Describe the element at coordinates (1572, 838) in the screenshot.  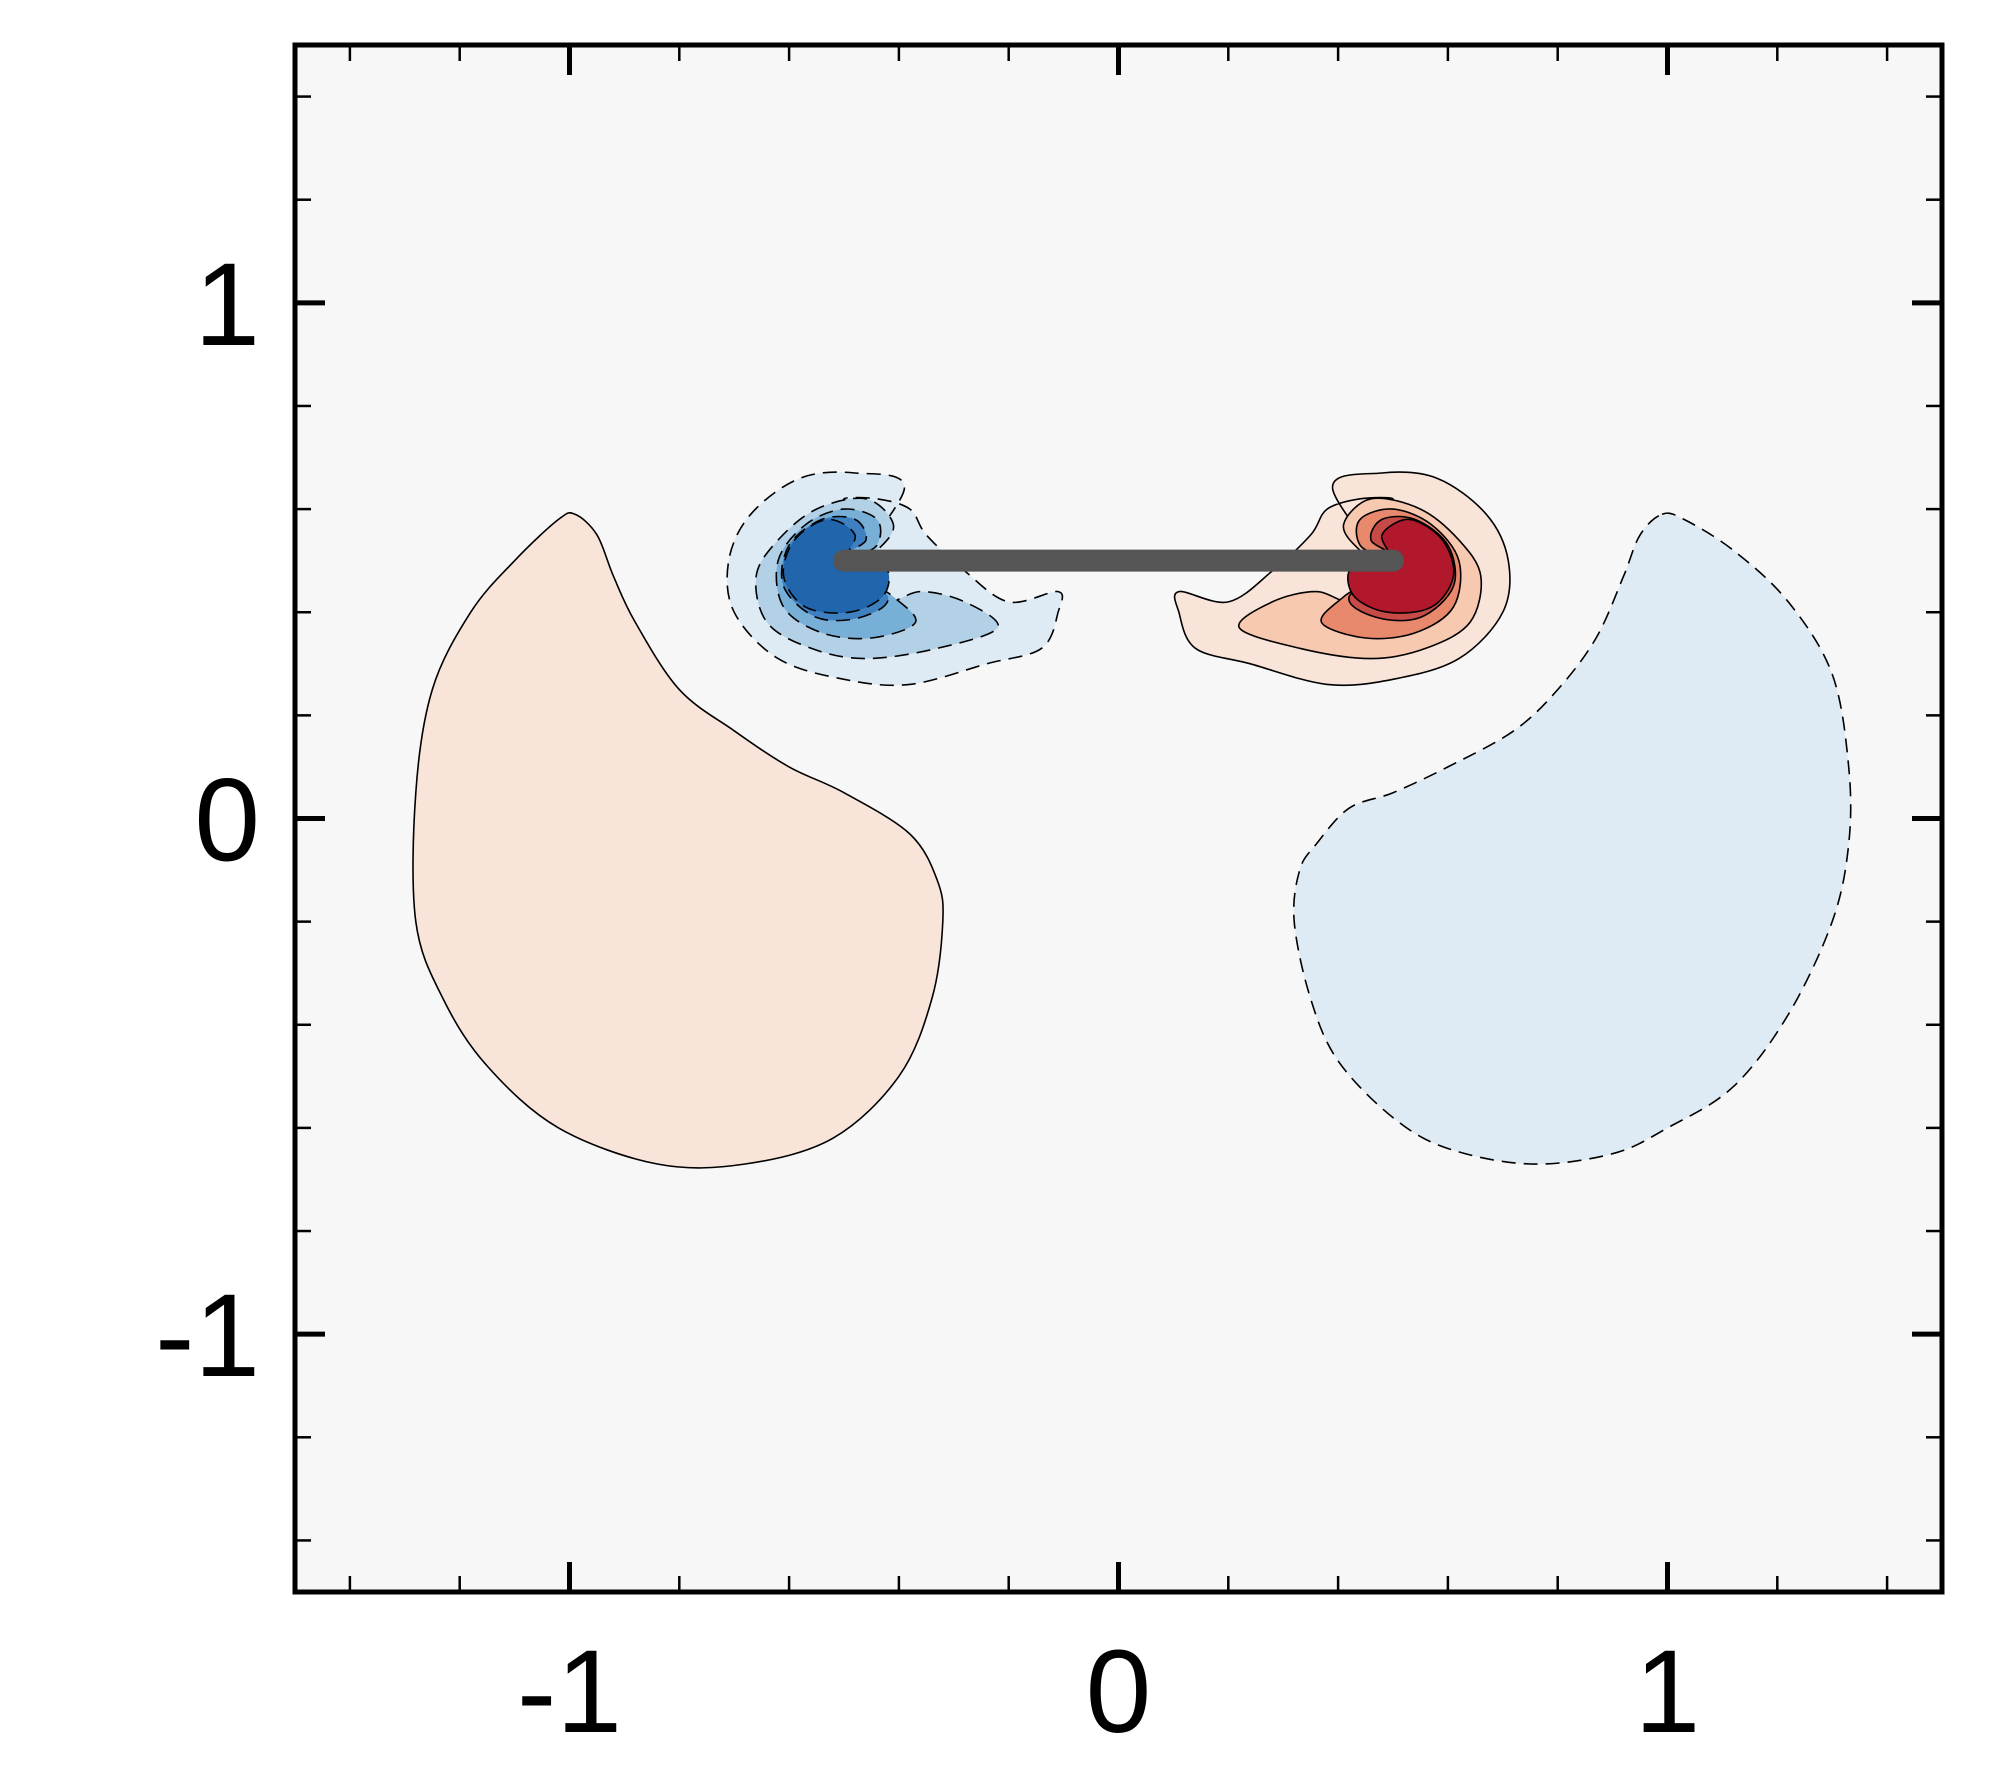
I see `negative-large-lobe` at that location.